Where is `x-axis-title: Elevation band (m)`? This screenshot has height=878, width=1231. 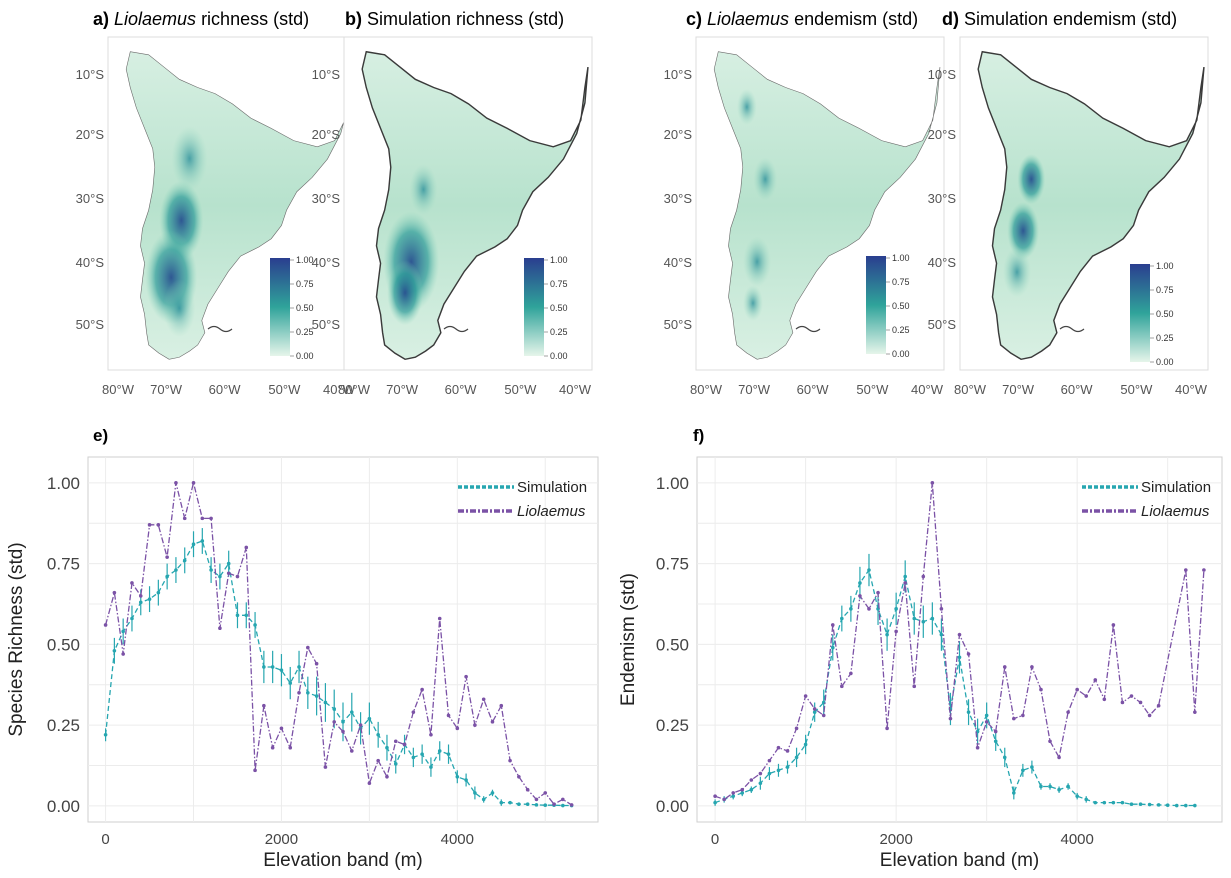 x-axis-title: Elevation band (m) is located at coordinates (342, 860).